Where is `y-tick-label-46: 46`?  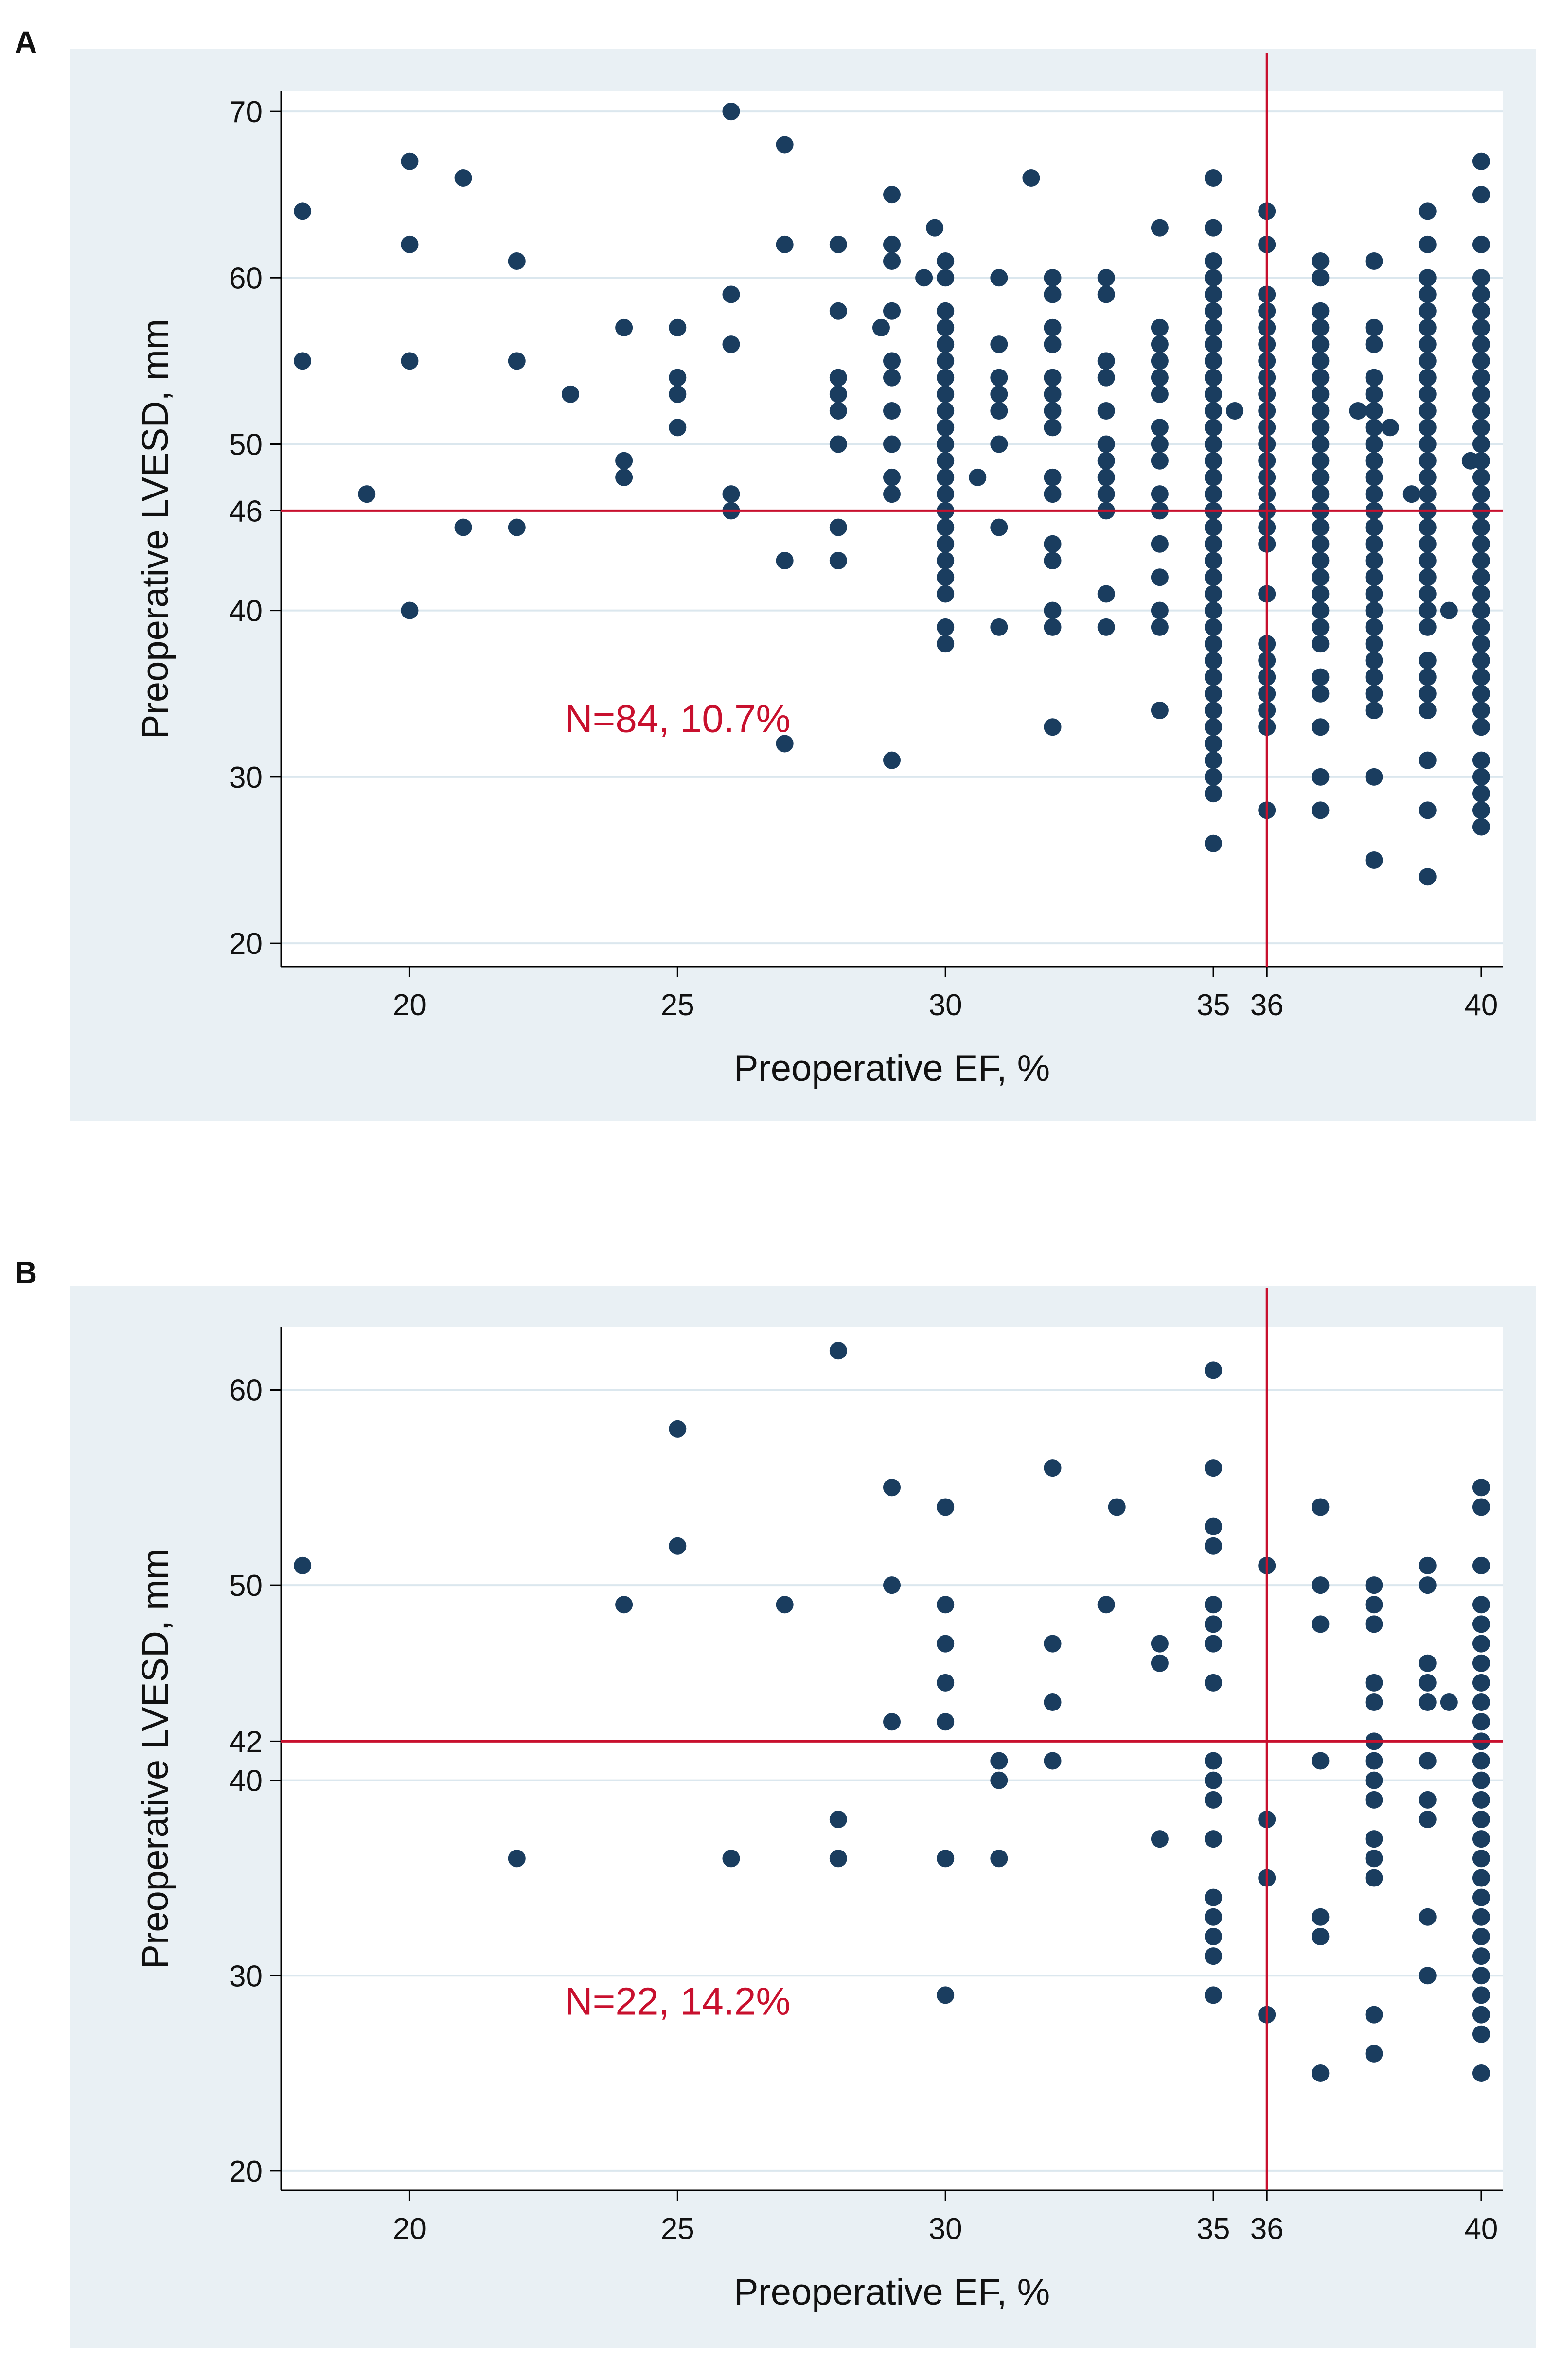 y-tick-label-46: 46 is located at coordinates (246, 511).